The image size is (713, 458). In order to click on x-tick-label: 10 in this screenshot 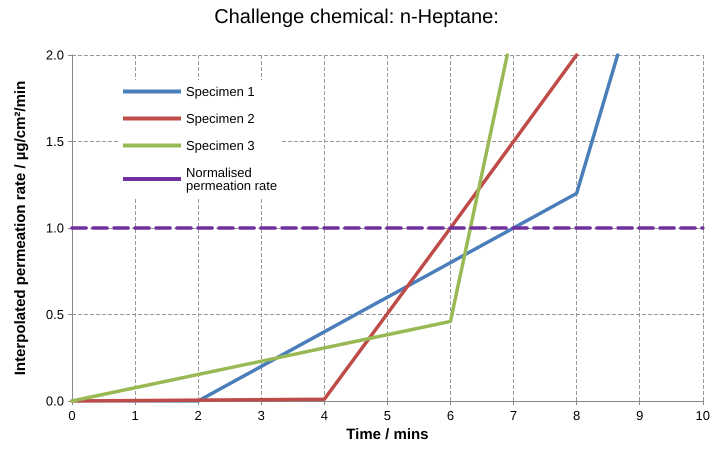, I will do `click(703, 415)`.